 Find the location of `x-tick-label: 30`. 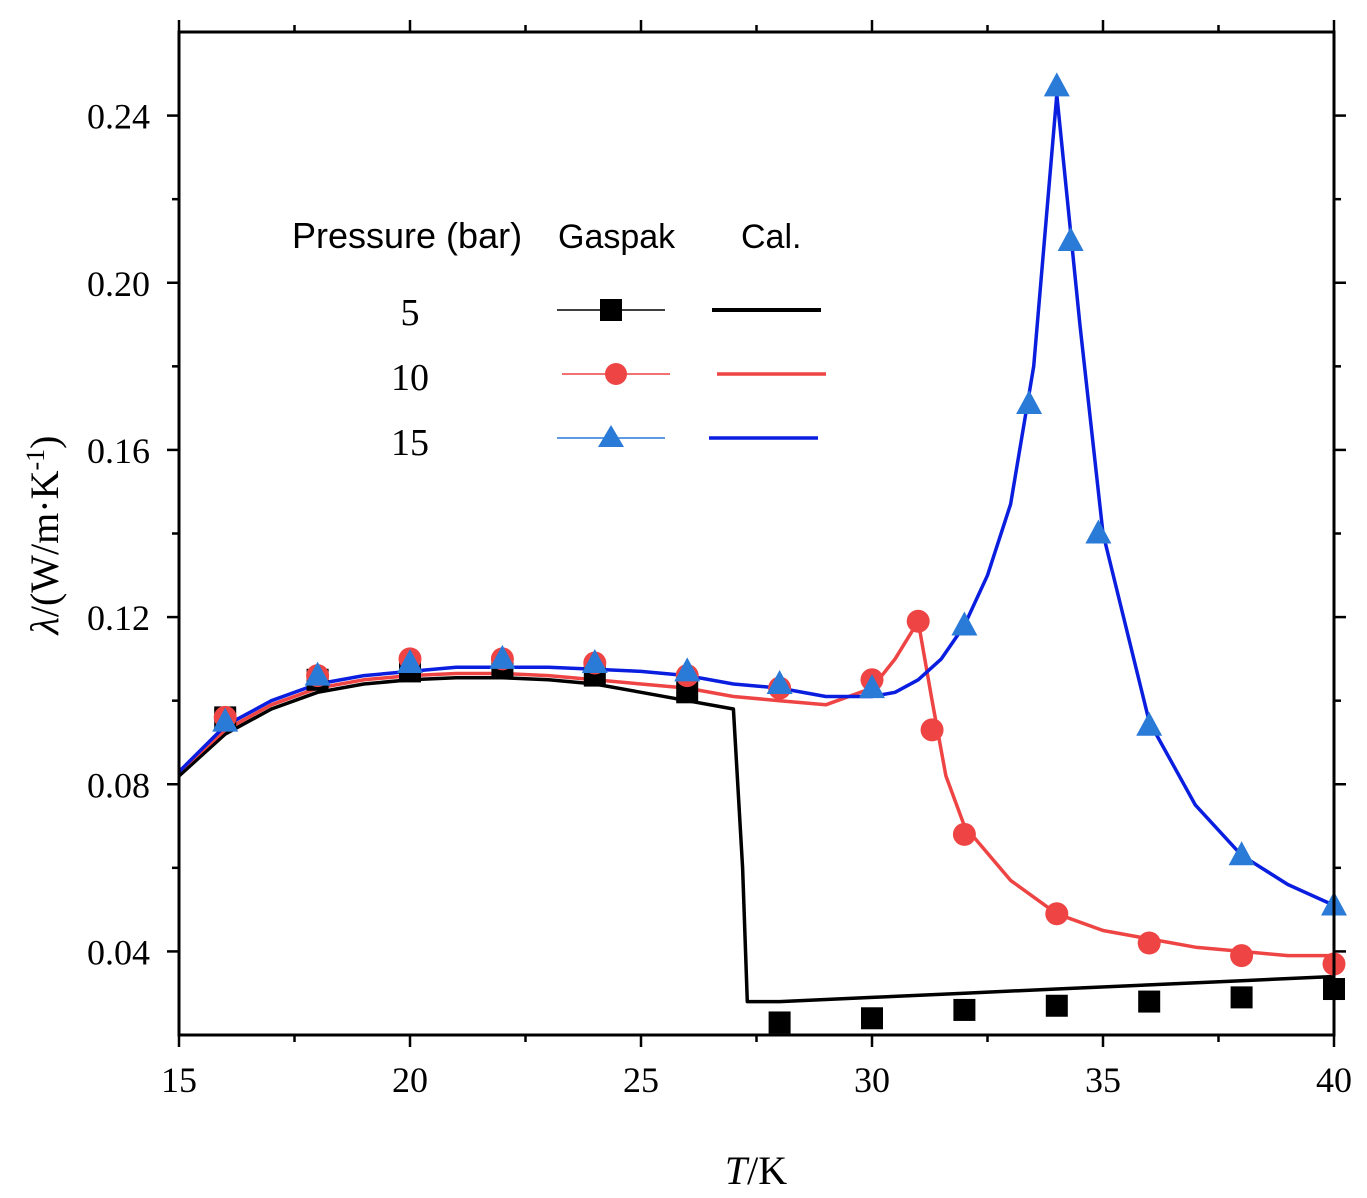

x-tick-label: 30 is located at coordinates (872, 1080).